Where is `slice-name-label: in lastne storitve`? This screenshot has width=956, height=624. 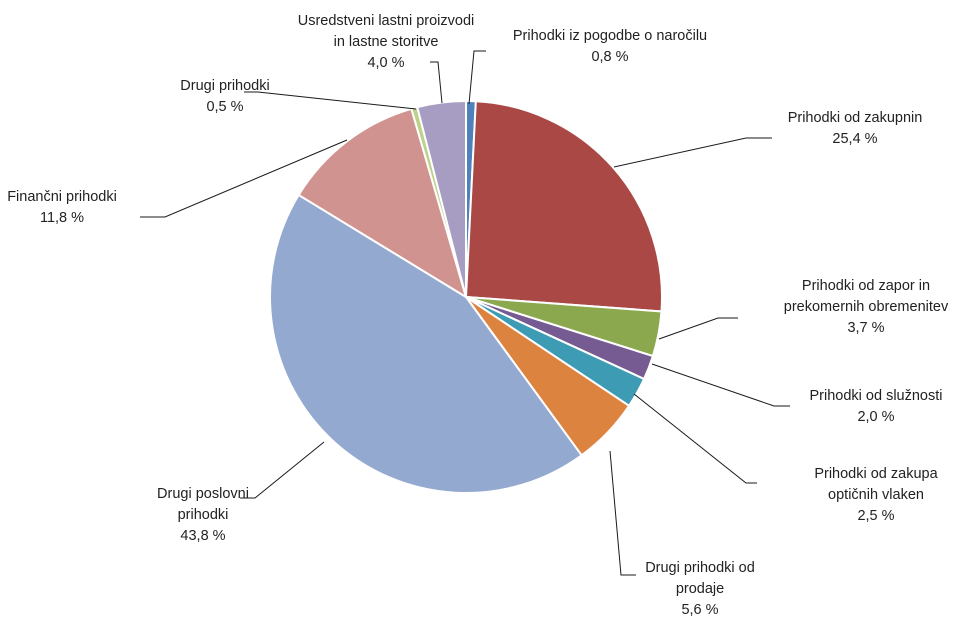
slice-name-label: in lastne storitve is located at coordinates (386, 42).